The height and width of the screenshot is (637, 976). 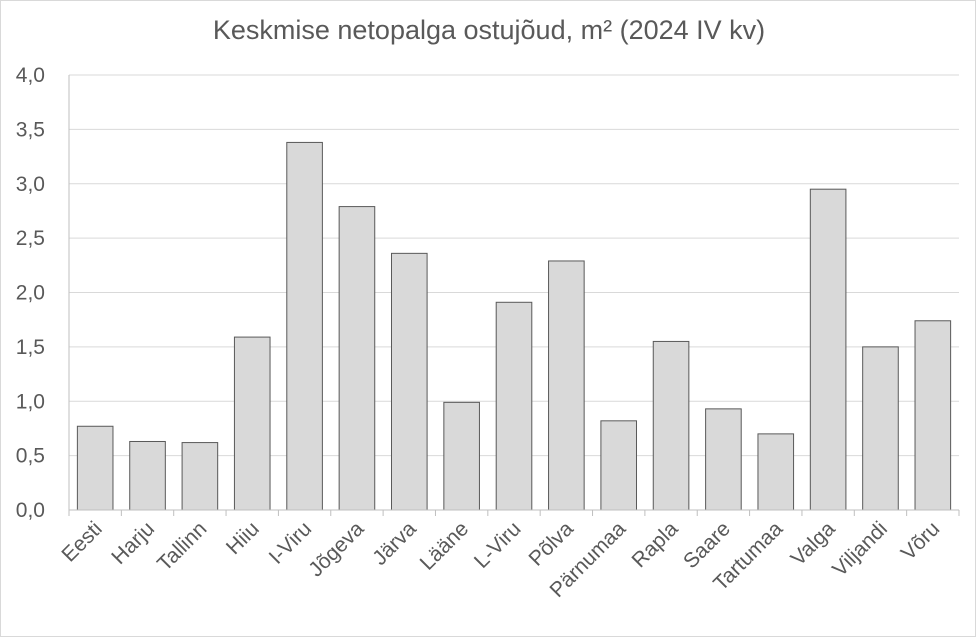 What do you see at coordinates (566, 385) in the screenshot?
I see `bar-p-lva` at bounding box center [566, 385].